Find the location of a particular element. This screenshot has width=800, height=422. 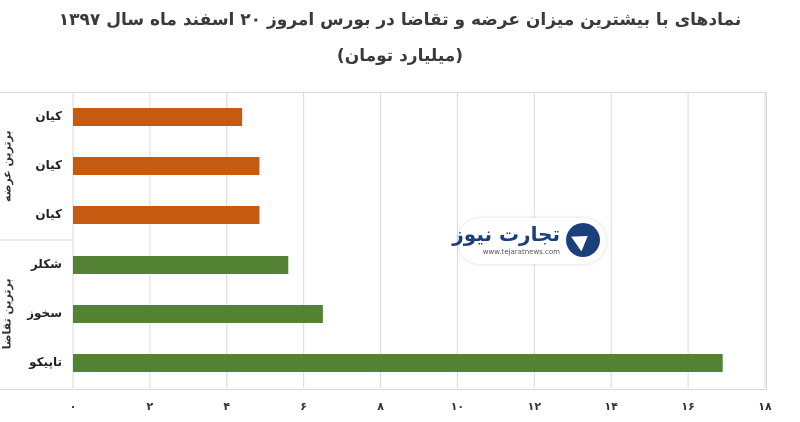

x-tick-label: ۱۸ is located at coordinates (765, 406).